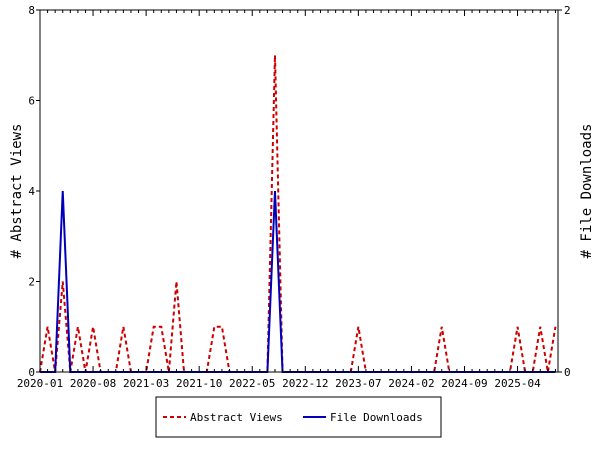 The image size is (600, 450). Describe the element at coordinates (31, 101) in the screenshot. I see `y-tick-label: 6` at that location.